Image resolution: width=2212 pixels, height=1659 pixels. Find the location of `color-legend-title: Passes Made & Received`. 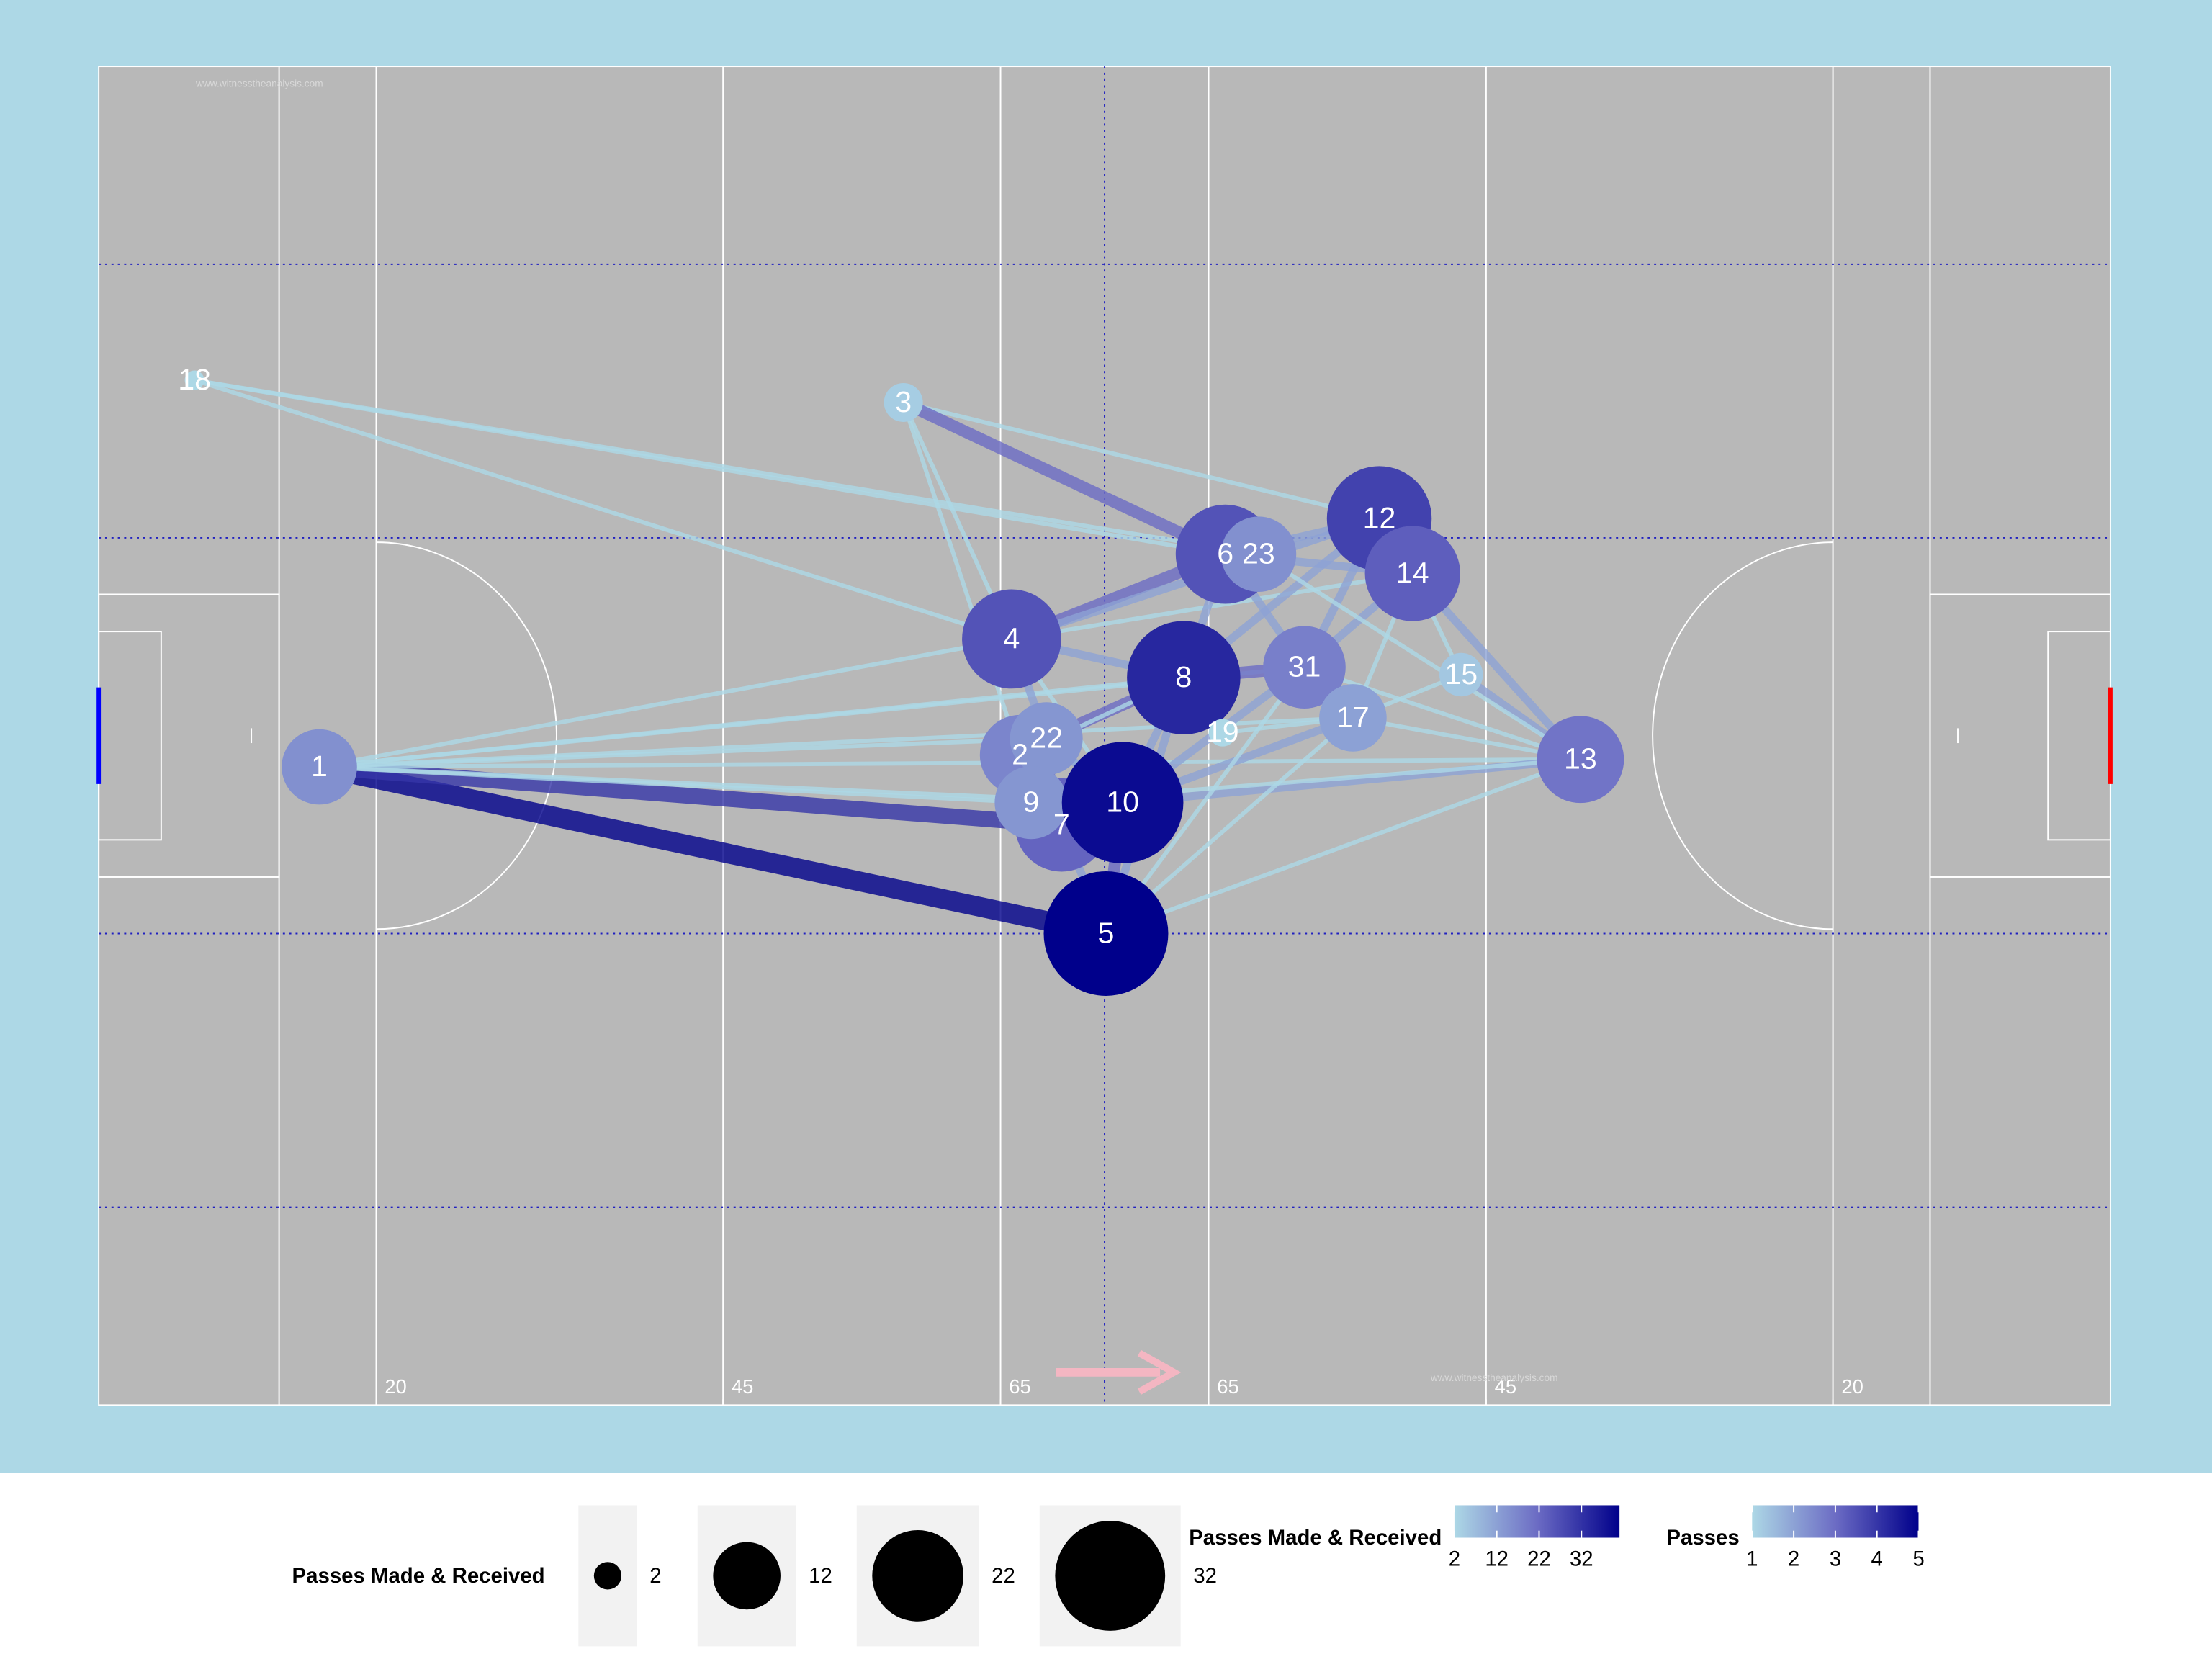

color-legend-title: Passes Made & Received is located at coordinates (1316, 1538).